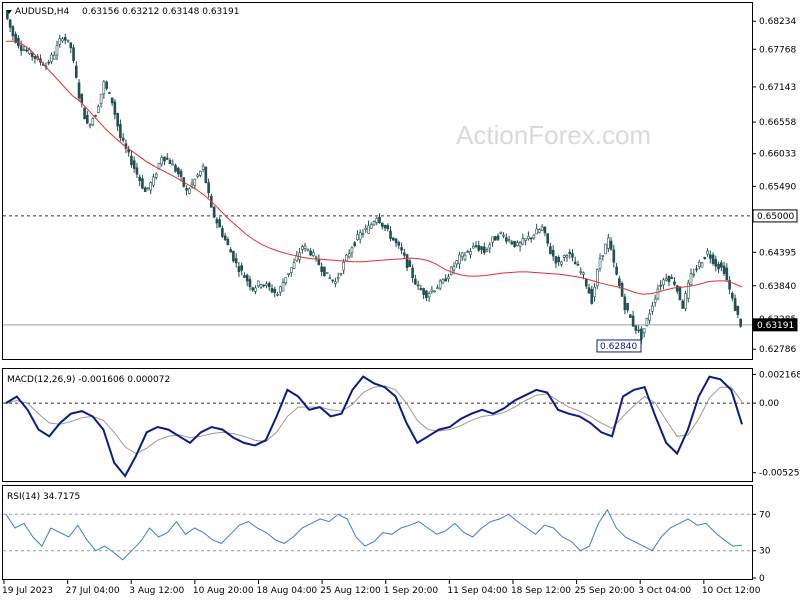  What do you see at coordinates (27, 591) in the screenshot?
I see `x-tick-label: 19 Jul 2023` at bounding box center [27, 591].